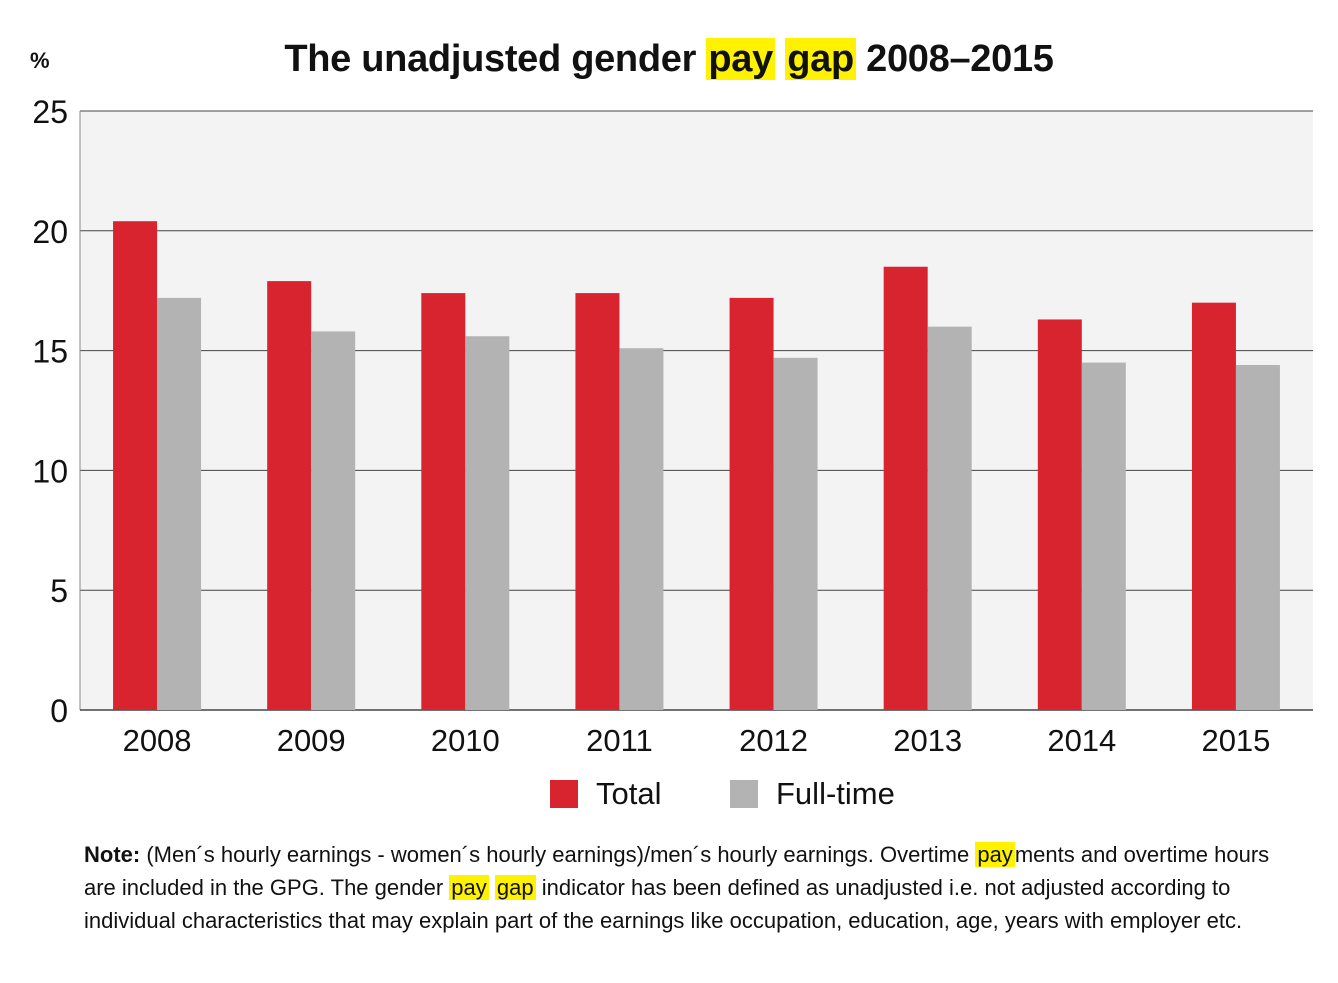 The image size is (1338, 983). What do you see at coordinates (954, 59) in the screenshot?
I see `title-text-2: 2008–2015` at bounding box center [954, 59].